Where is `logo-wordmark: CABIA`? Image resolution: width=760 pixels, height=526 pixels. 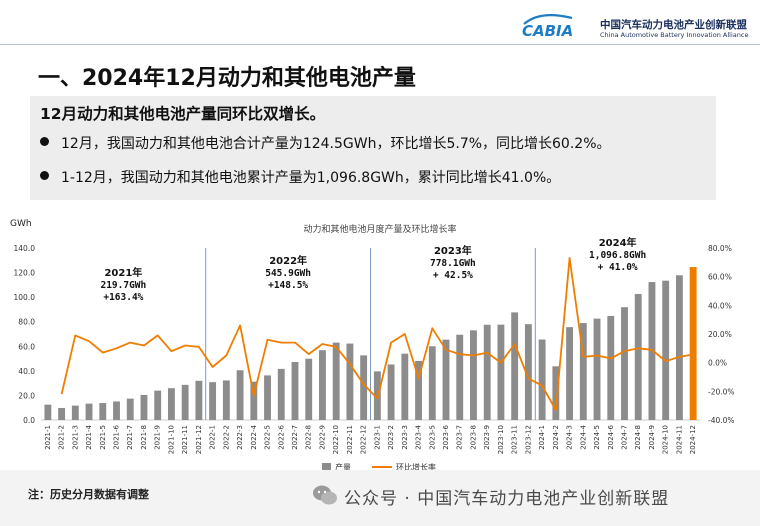 logo-wordmark: CABIA is located at coordinates (547, 30).